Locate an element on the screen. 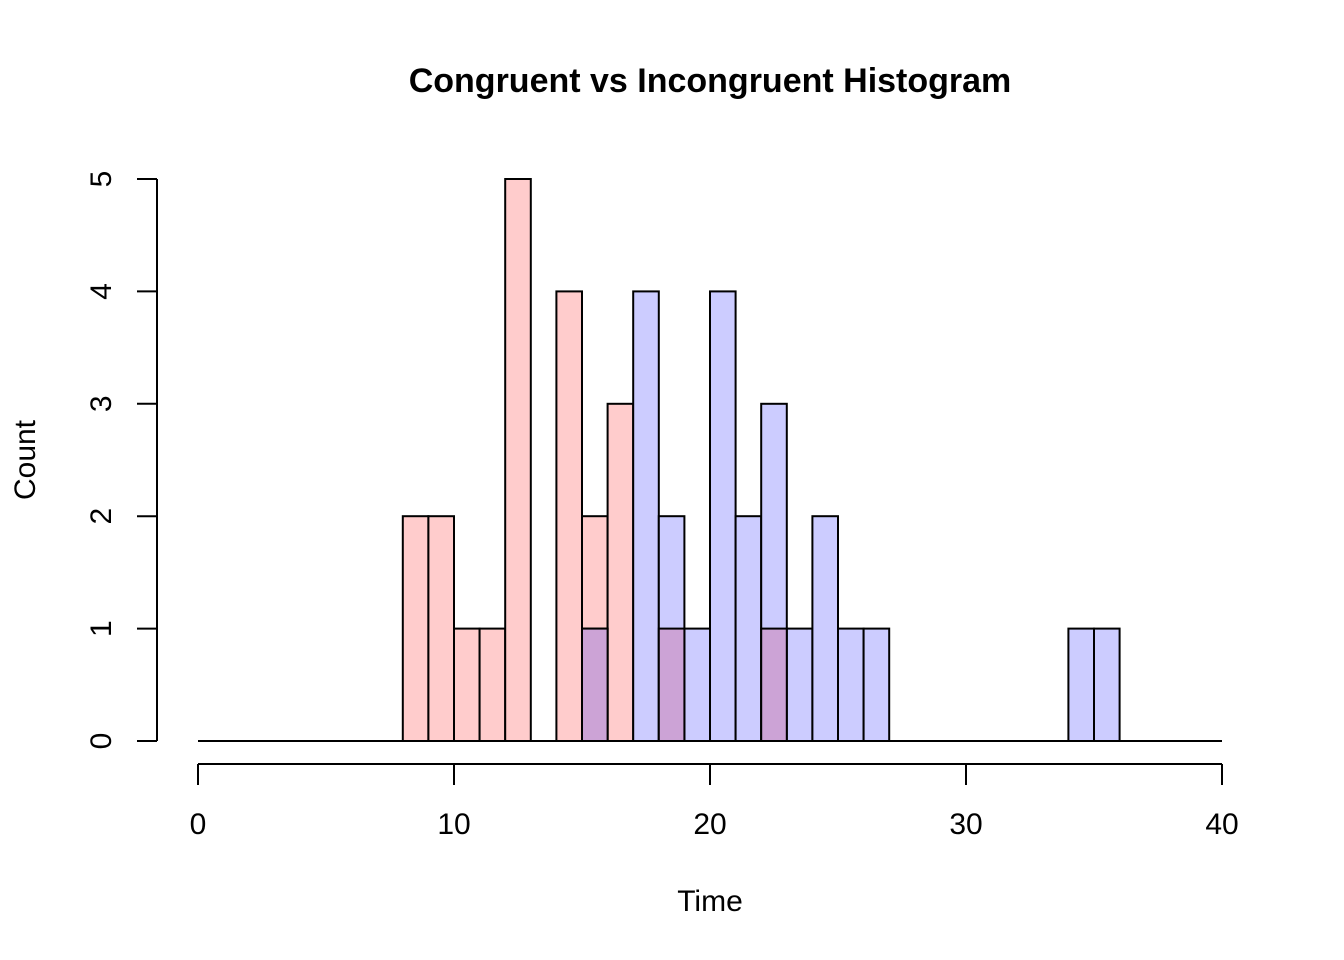  y-tick-label: 4 is located at coordinates (101, 291).